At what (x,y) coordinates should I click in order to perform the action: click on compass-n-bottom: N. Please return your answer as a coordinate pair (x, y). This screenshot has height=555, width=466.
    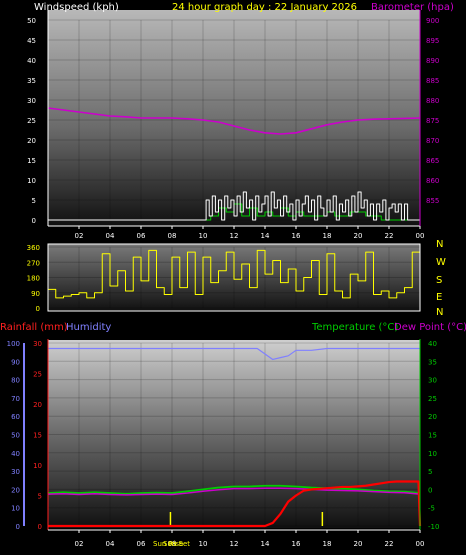
    Looking at the image, I should click on (439, 312).